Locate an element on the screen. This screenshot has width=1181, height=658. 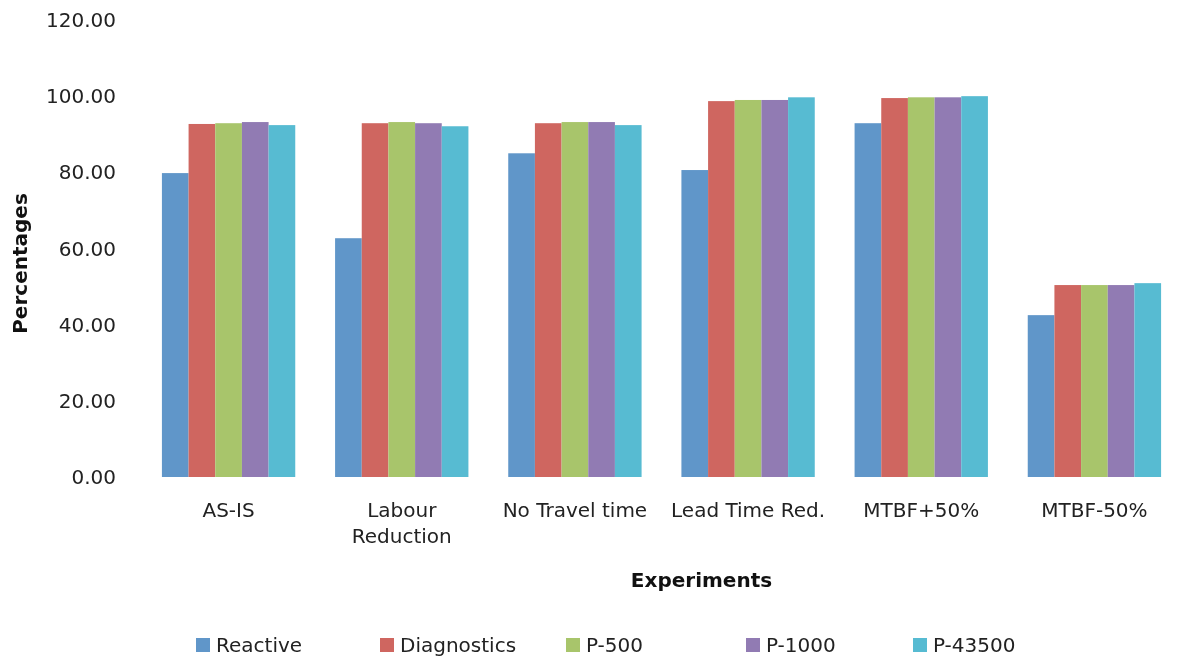
y-tick-label: 100.00 is located at coordinates (81, 96).